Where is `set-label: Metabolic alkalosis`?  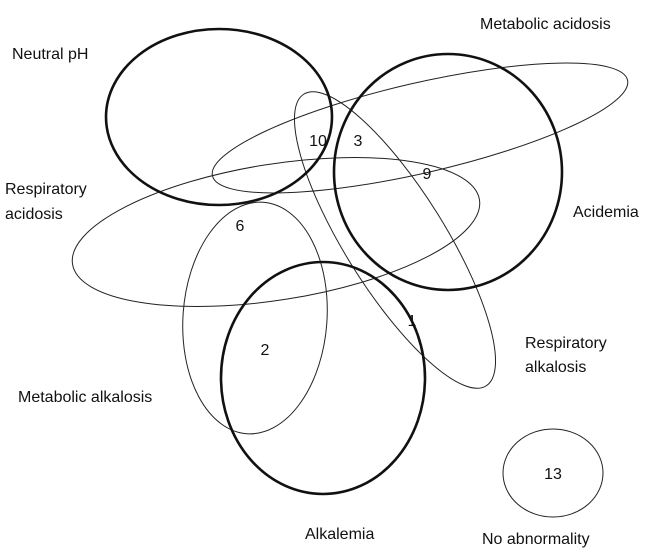
set-label: Metabolic alkalosis is located at coordinates (85, 397).